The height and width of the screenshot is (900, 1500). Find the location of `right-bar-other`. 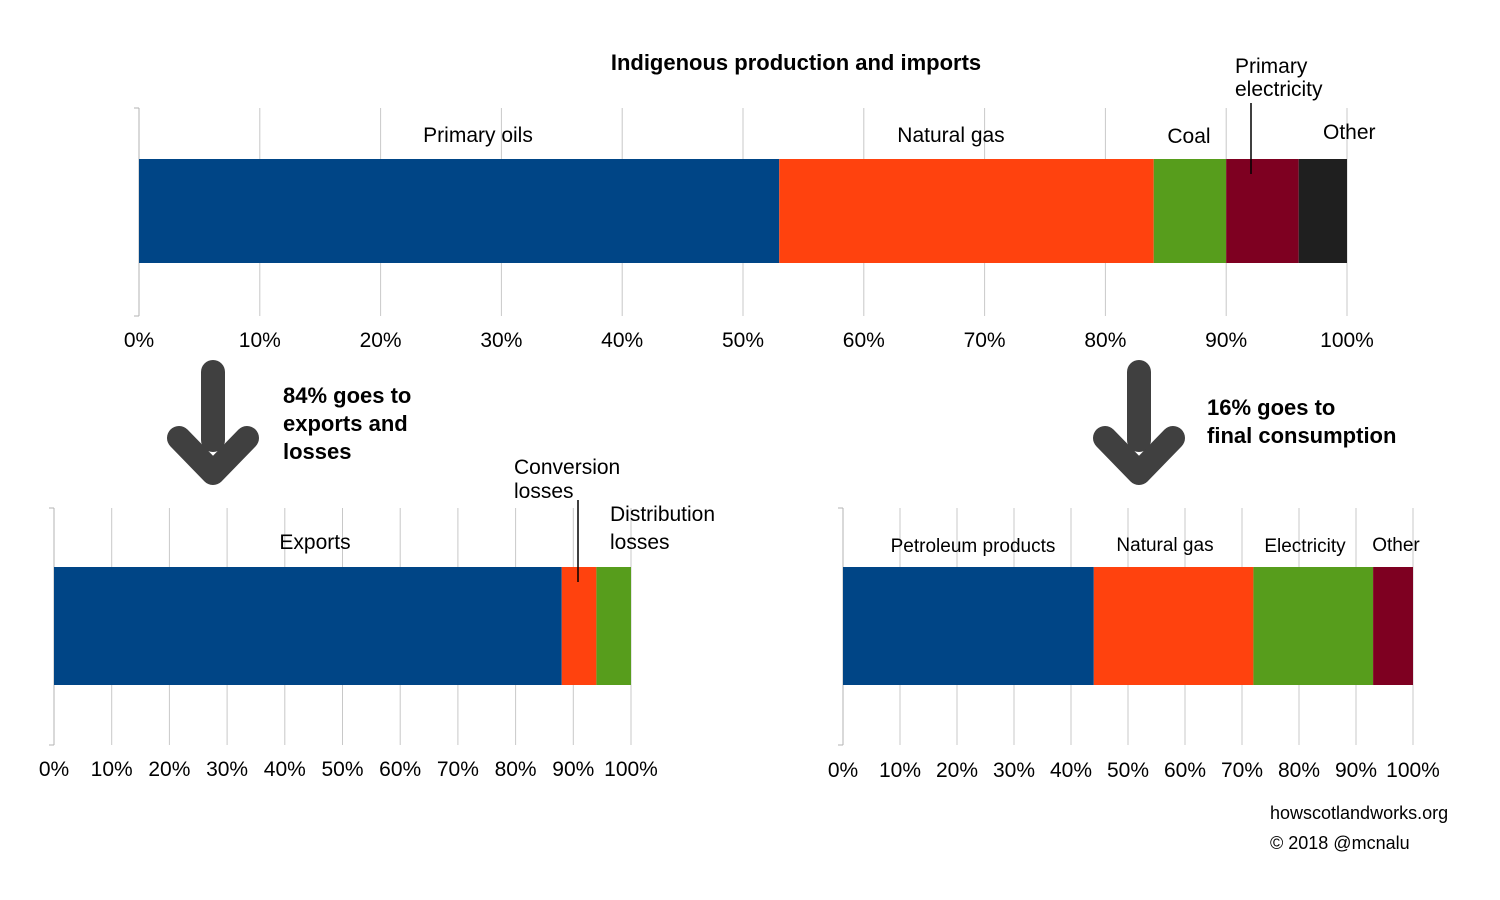

right-bar-other is located at coordinates (1393, 626).